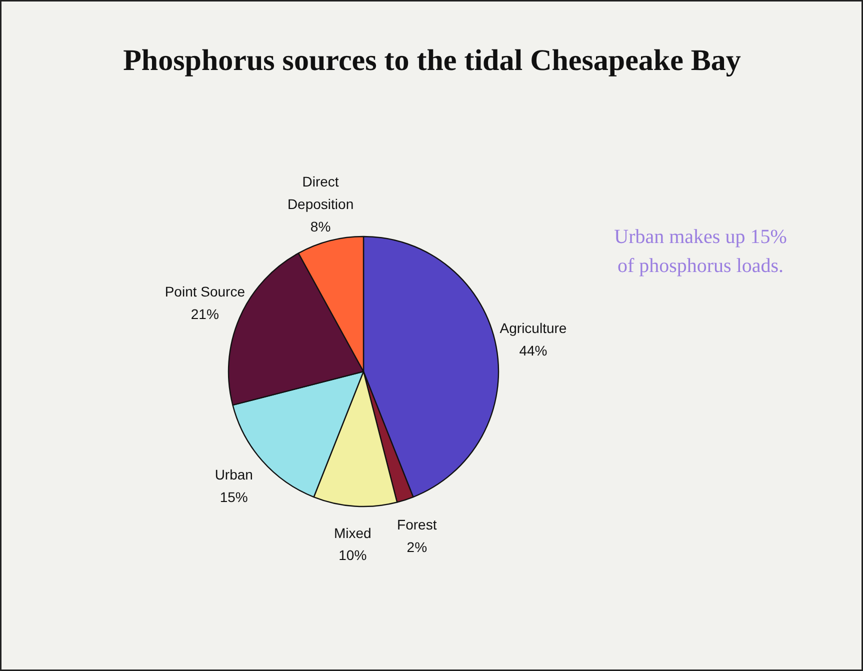 The width and height of the screenshot is (863, 671). I want to click on data-label: 2%, so click(417, 547).